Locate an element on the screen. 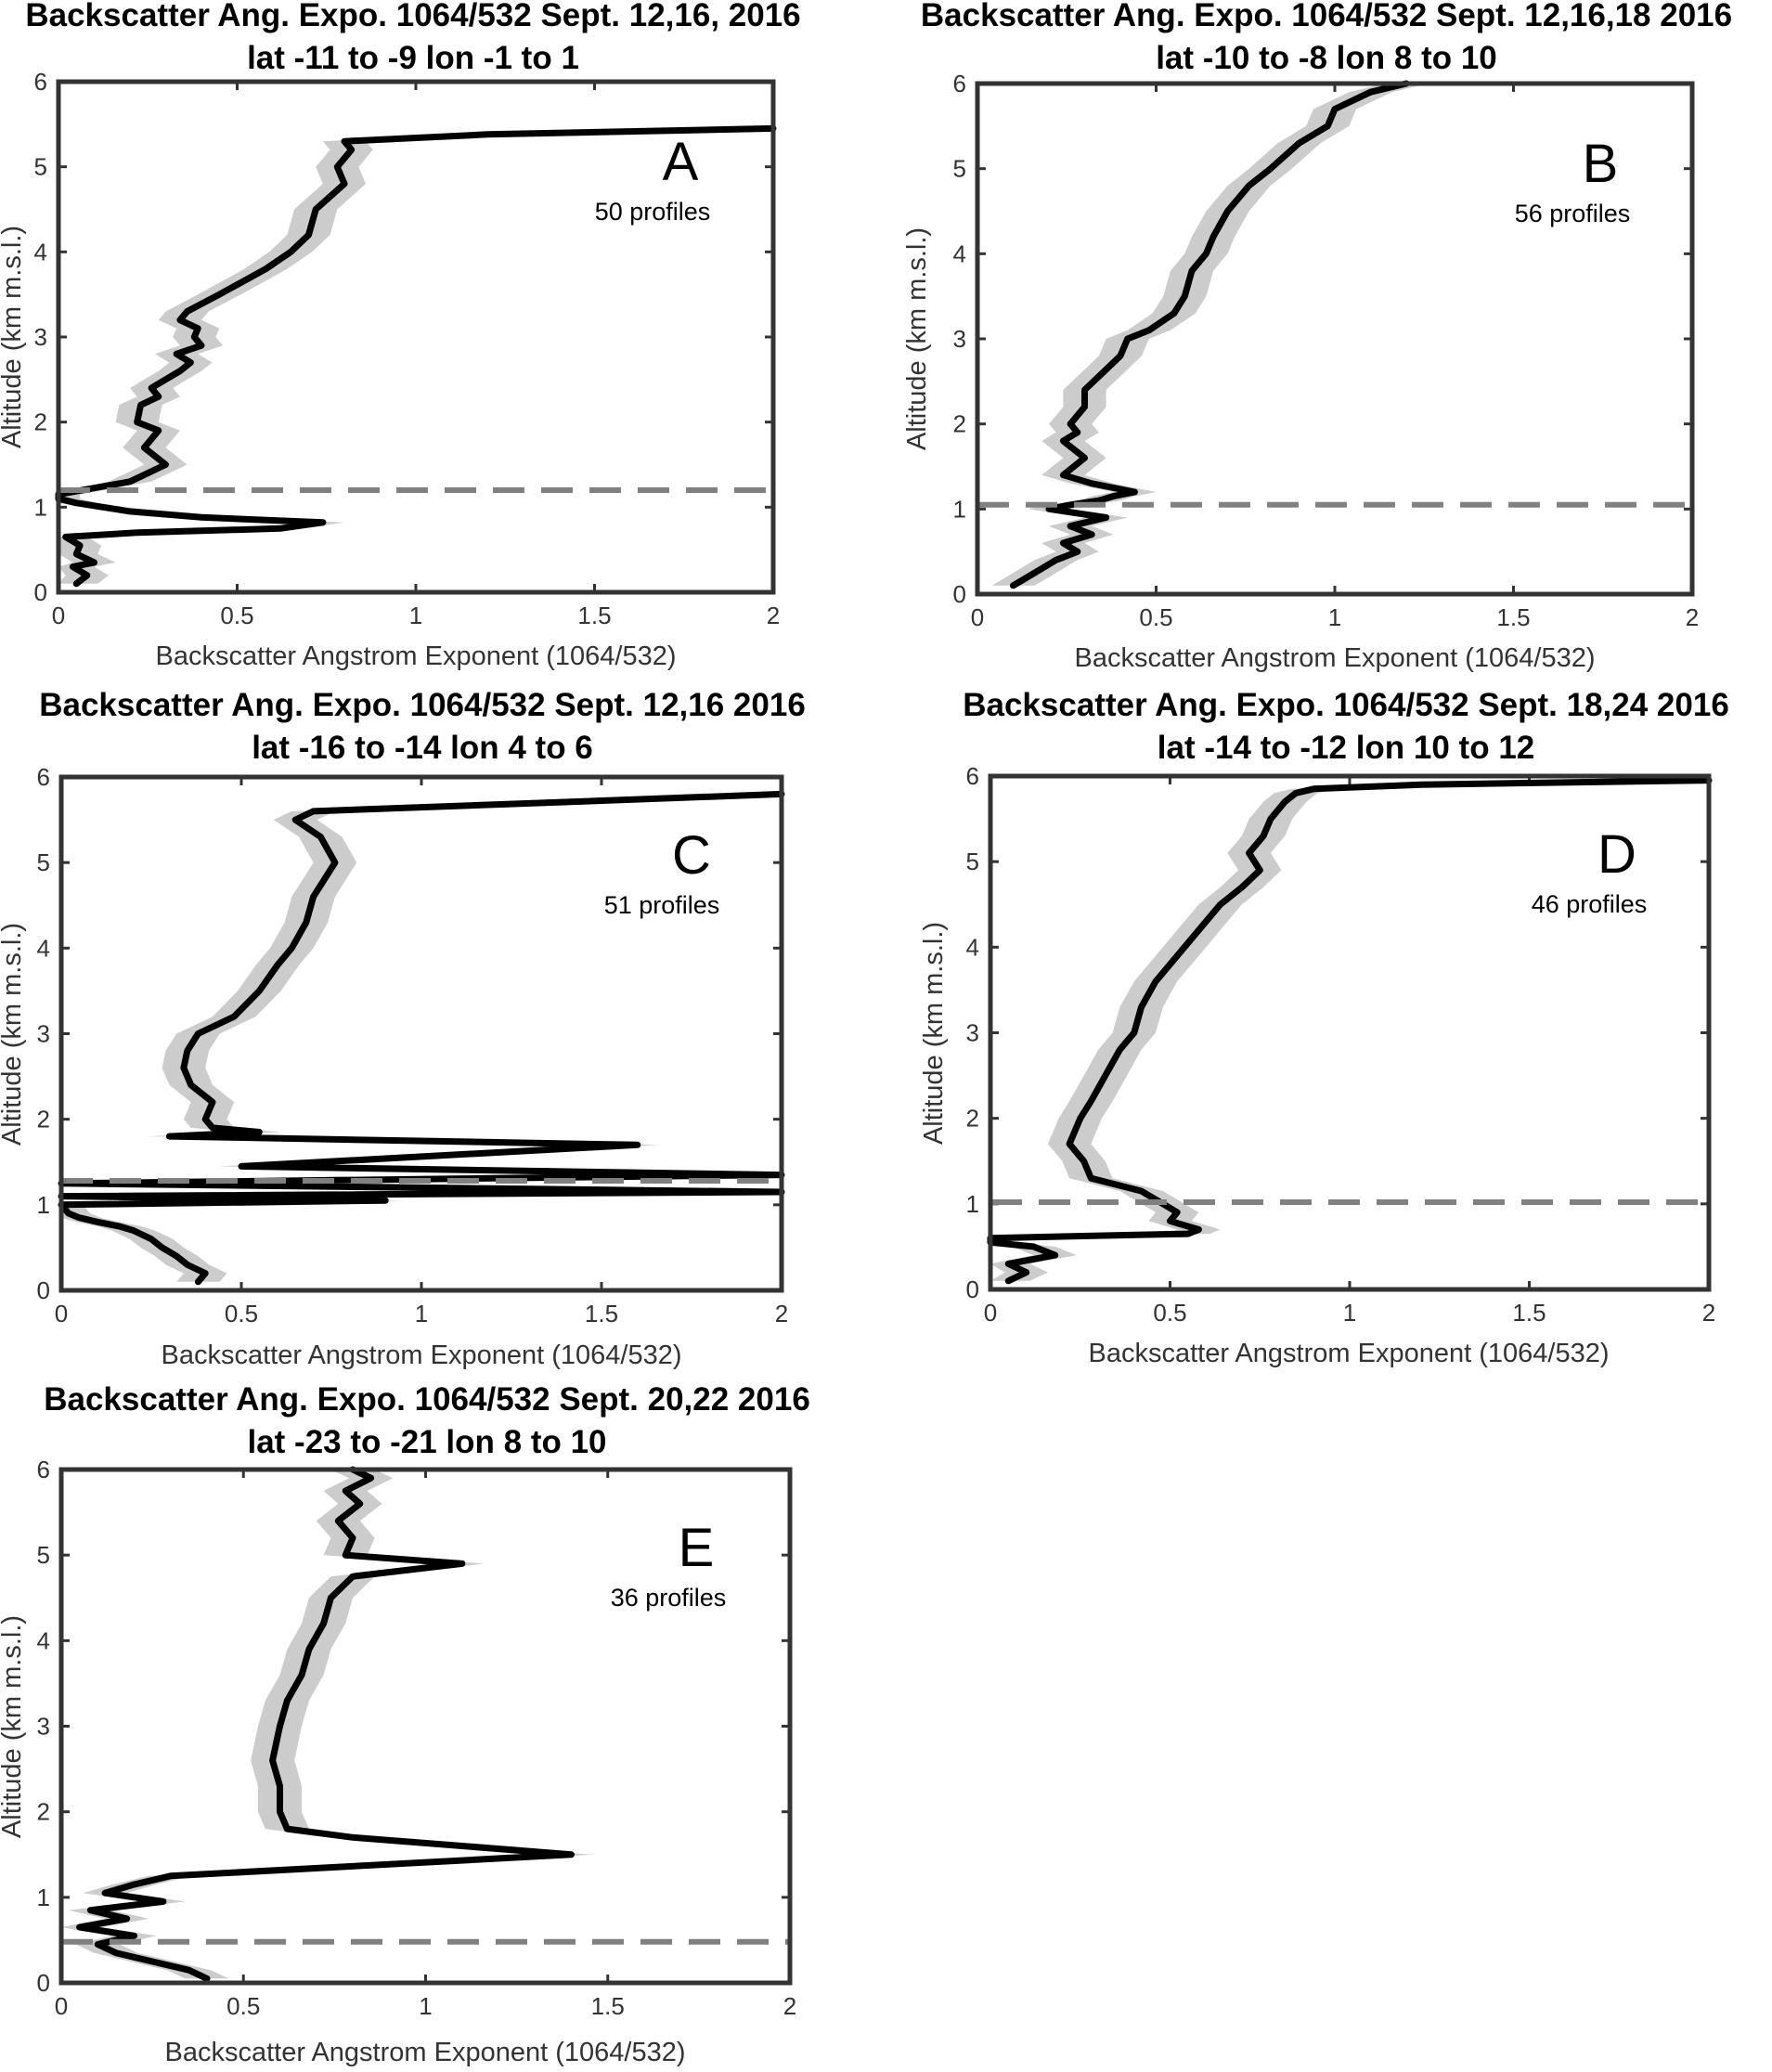 Image resolution: width=1772 pixels, height=2072 pixels. chart-c-plot: 0 0.5 1 1.5 2 0 1 2 3 4 5 6 is located at coordinates (413, 1045).